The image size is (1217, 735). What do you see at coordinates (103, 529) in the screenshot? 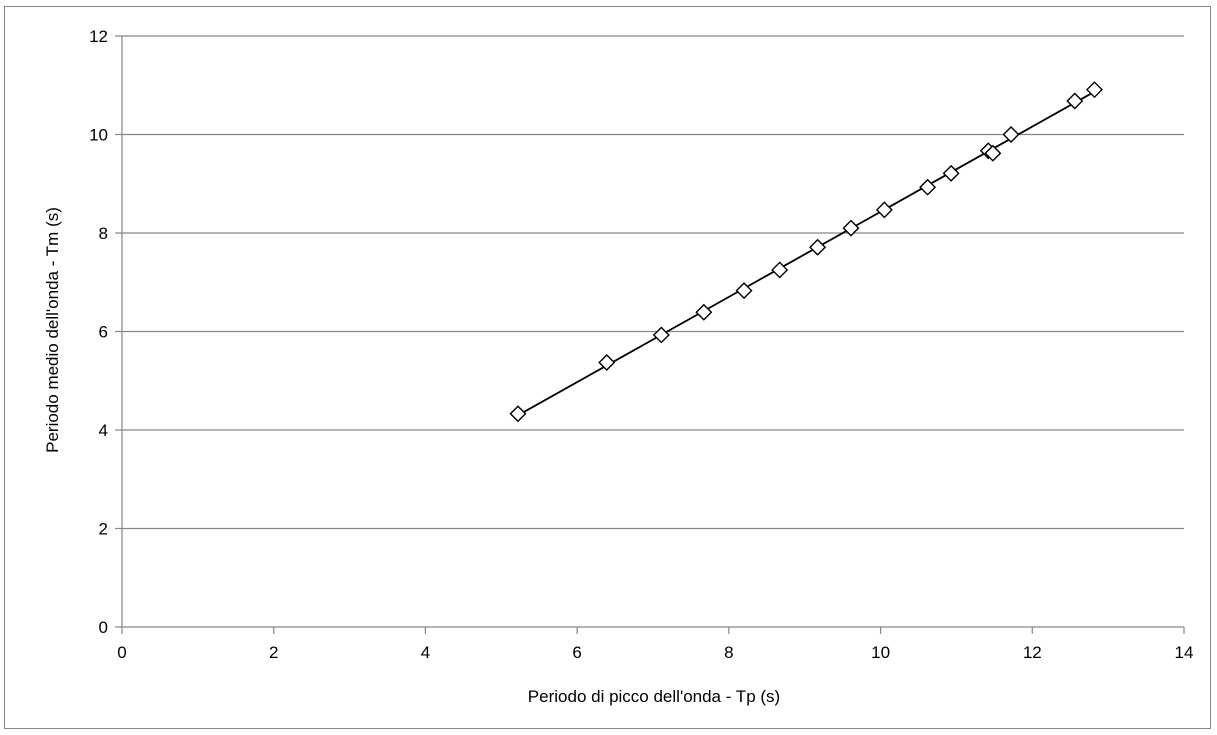
I see `y-tick-label: 2` at bounding box center [103, 529].